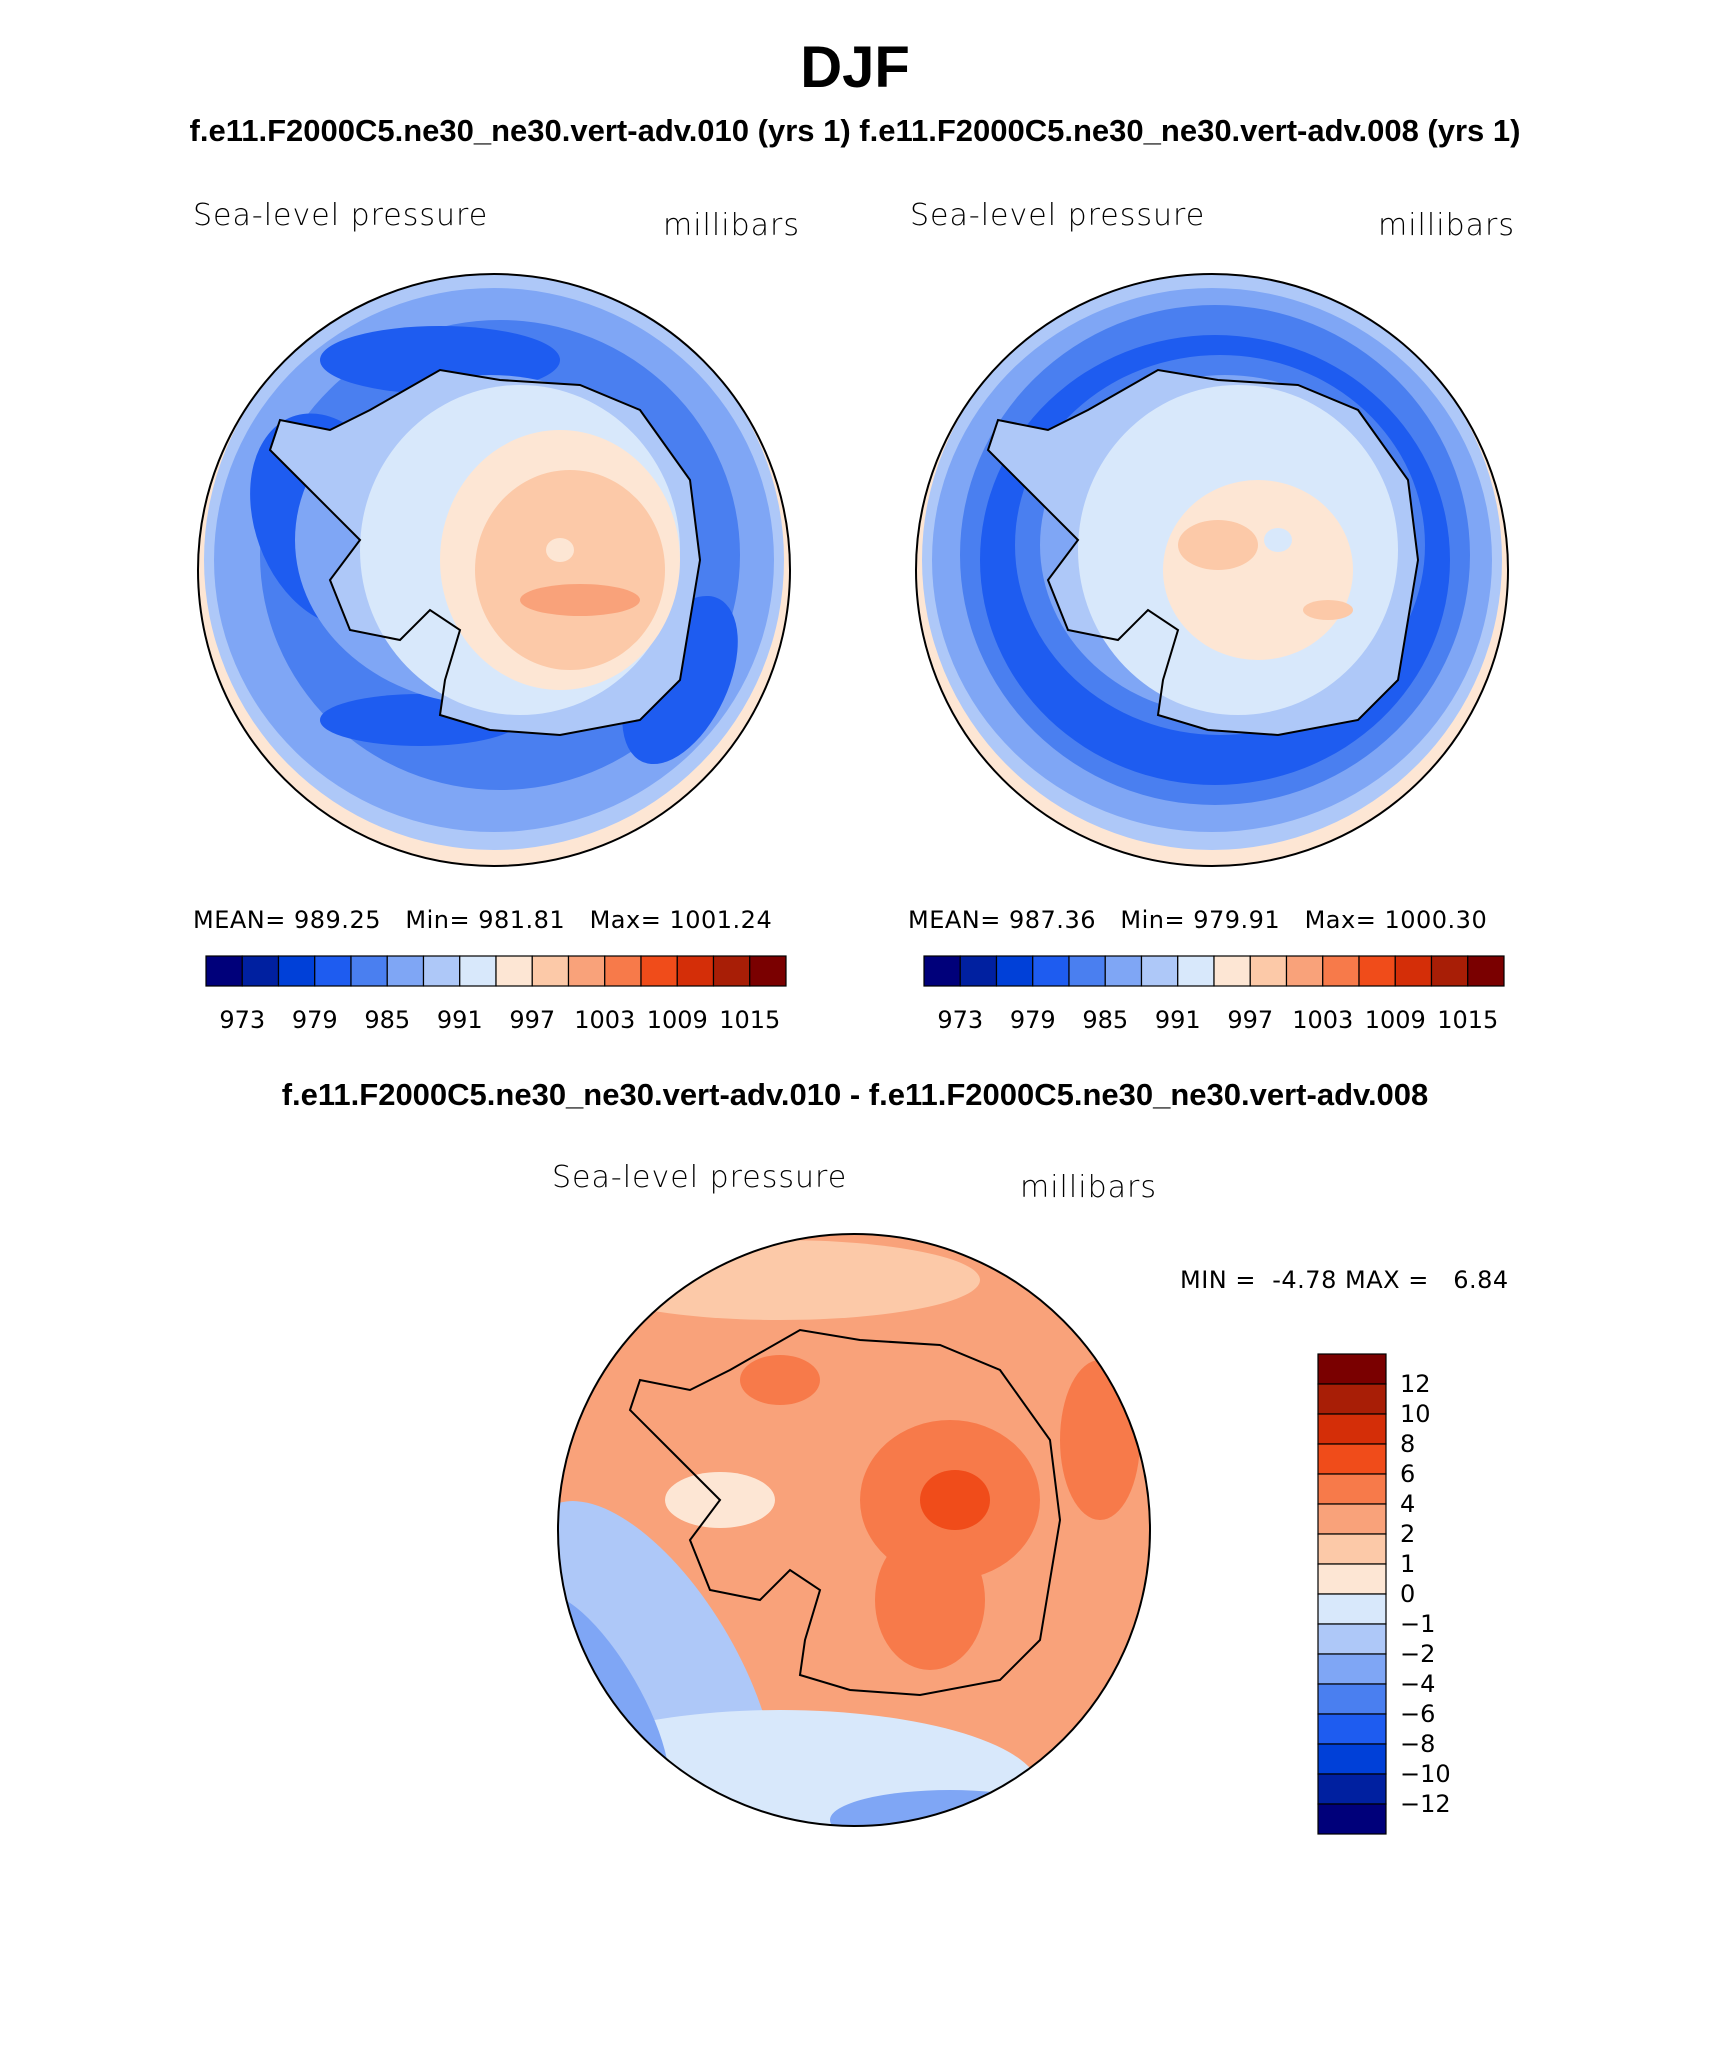 The image size is (1710, 2061). What do you see at coordinates (1198, 920) in the screenshot?
I see `panel2-stats: MEAN= 987.36 Min= 979.91 Max= 1000.30` at bounding box center [1198, 920].